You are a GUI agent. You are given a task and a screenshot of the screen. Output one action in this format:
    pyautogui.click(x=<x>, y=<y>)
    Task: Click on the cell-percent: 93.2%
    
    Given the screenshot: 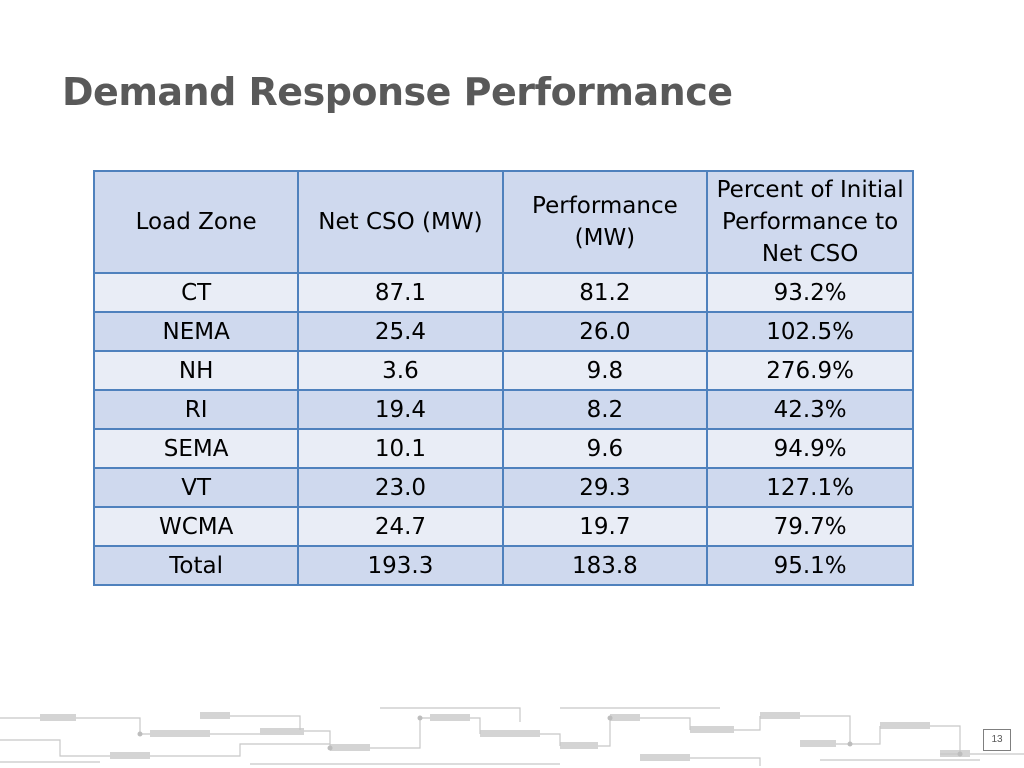 What is the action you would take?
    pyautogui.click(x=810, y=292)
    